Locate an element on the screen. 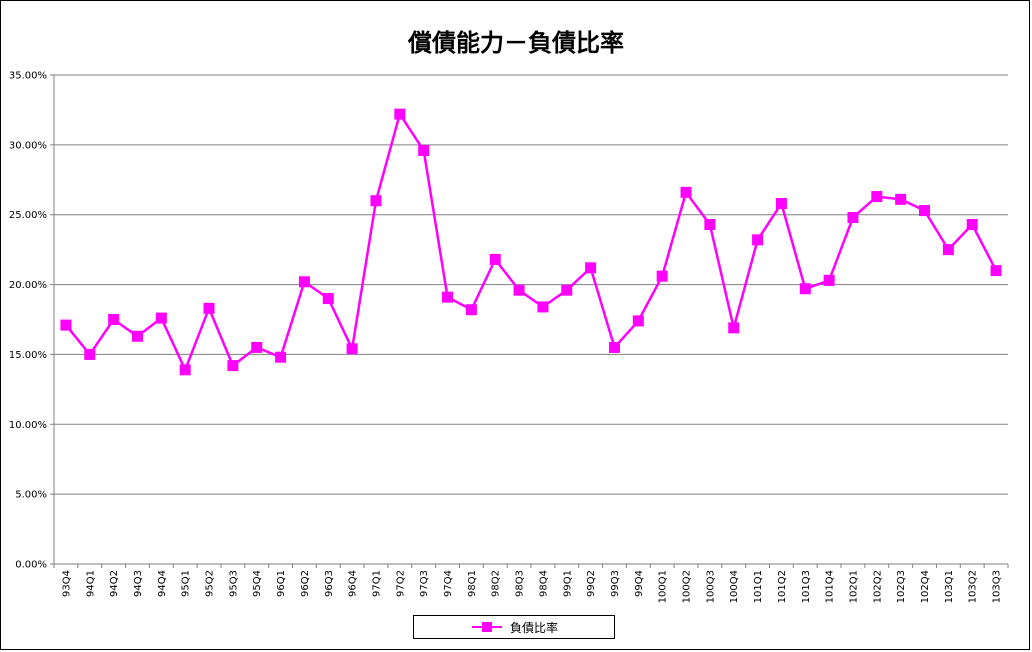 The width and height of the screenshot is (1032, 652). legend: 負債比率 is located at coordinates (514, 627).